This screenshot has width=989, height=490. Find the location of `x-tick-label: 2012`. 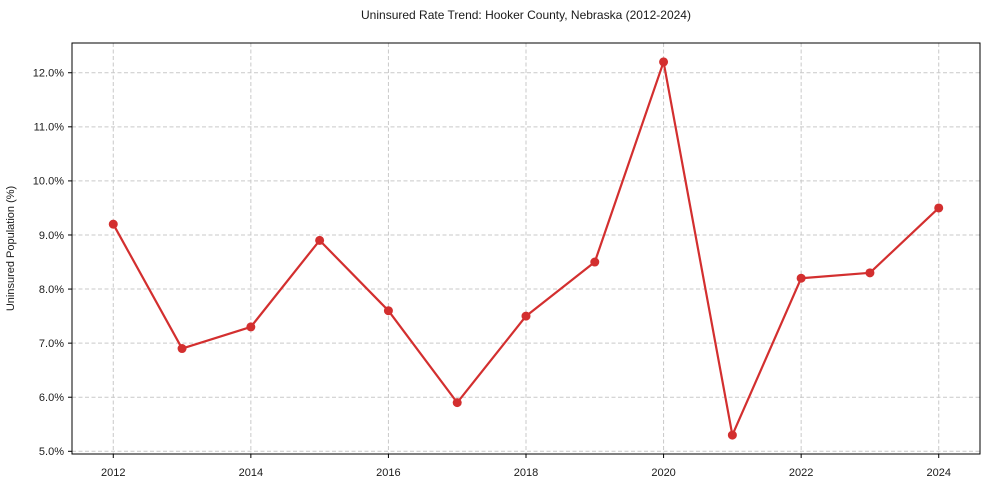

x-tick-label: 2012 is located at coordinates (113, 473).